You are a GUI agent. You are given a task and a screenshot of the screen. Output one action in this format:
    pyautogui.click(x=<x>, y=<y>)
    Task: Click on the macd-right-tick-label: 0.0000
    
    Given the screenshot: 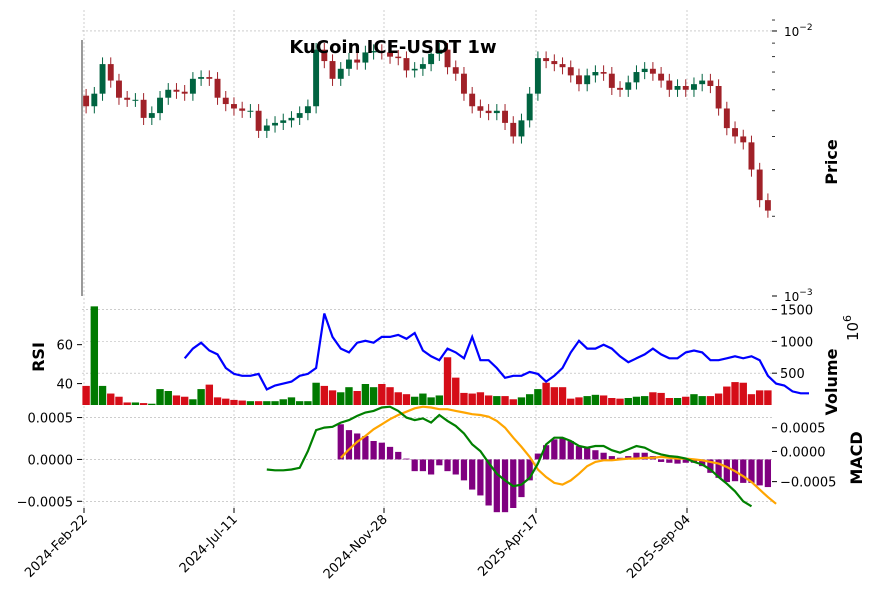 What is the action you would take?
    pyautogui.click(x=803, y=452)
    